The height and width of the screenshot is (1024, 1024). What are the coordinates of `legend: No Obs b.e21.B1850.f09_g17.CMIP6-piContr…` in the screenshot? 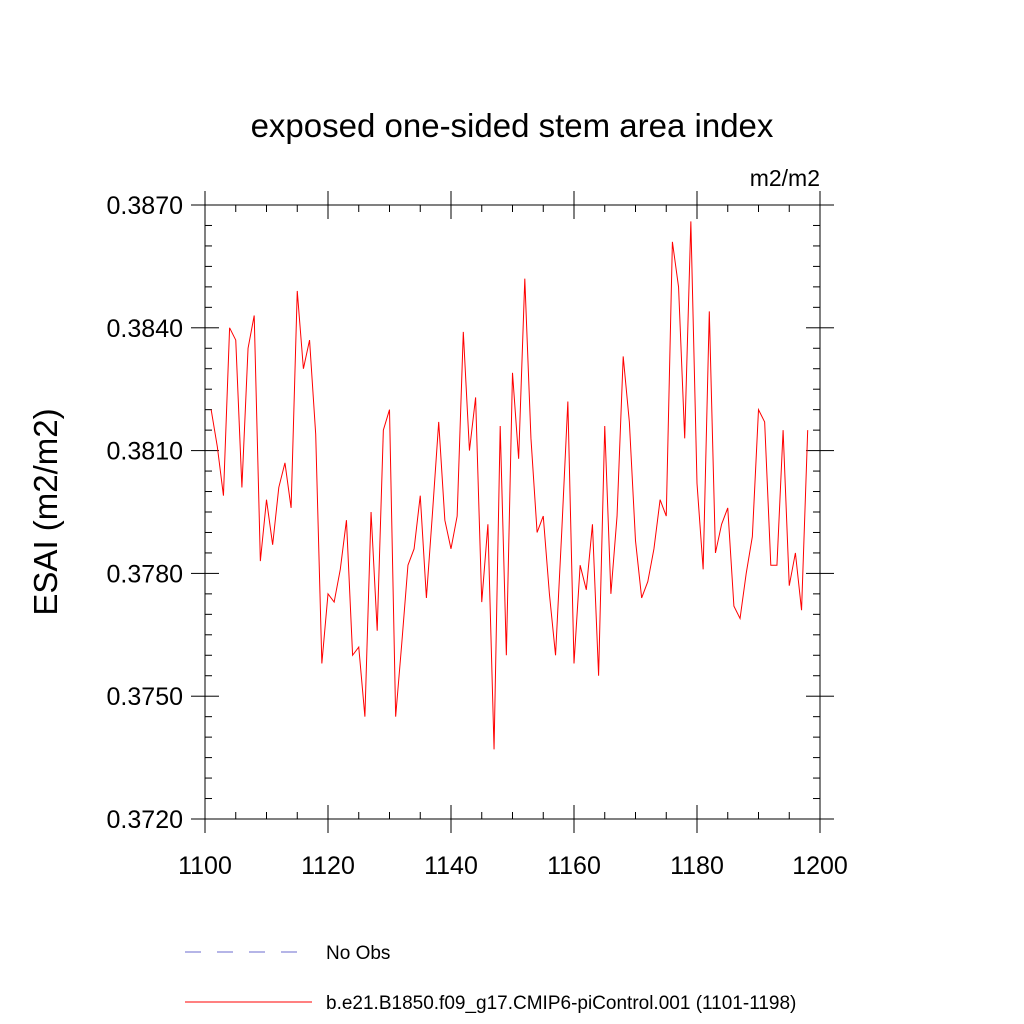 It's located at (490, 978).